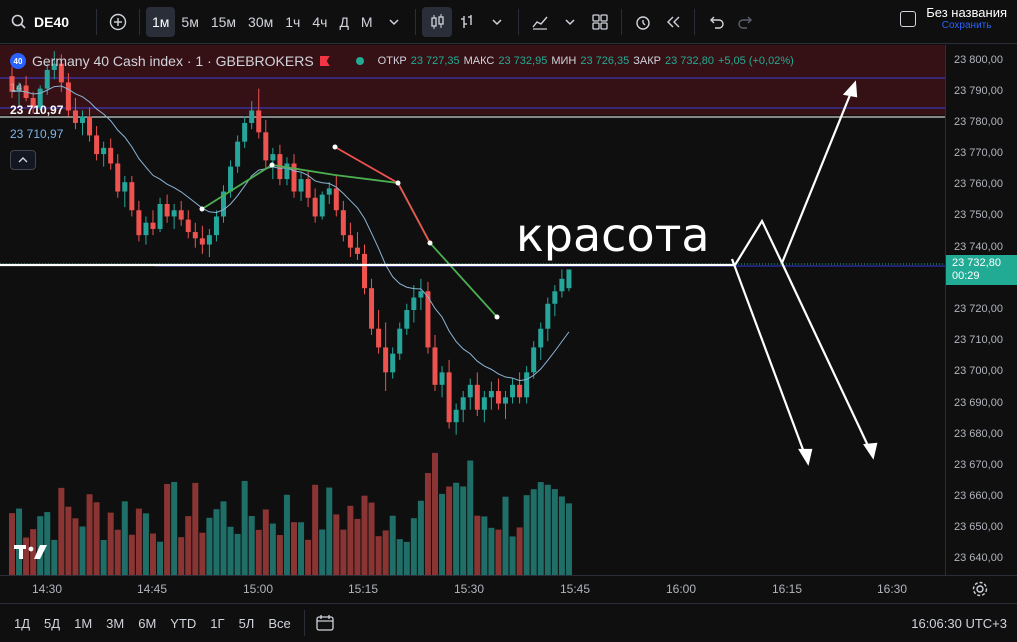 This screenshot has width=1017, height=642. I want to click on save-link: Сохранить, so click(966, 26).